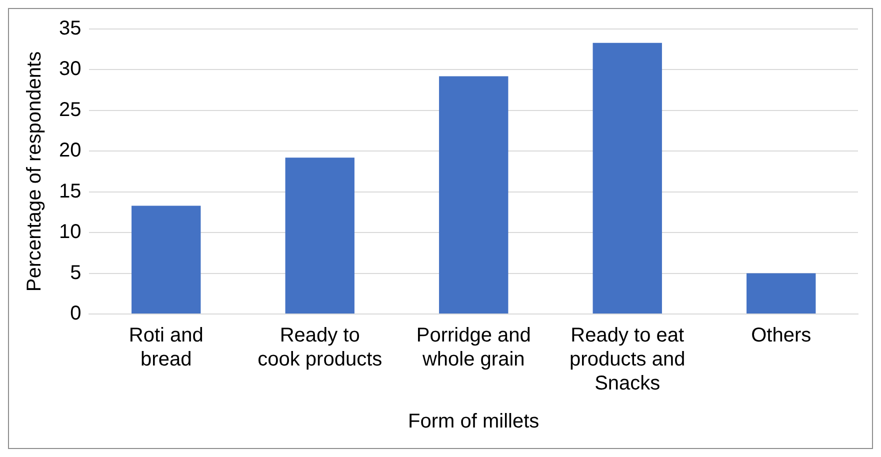  Describe the element at coordinates (70, 191) in the screenshot. I see `y-tick-label: 15` at that location.